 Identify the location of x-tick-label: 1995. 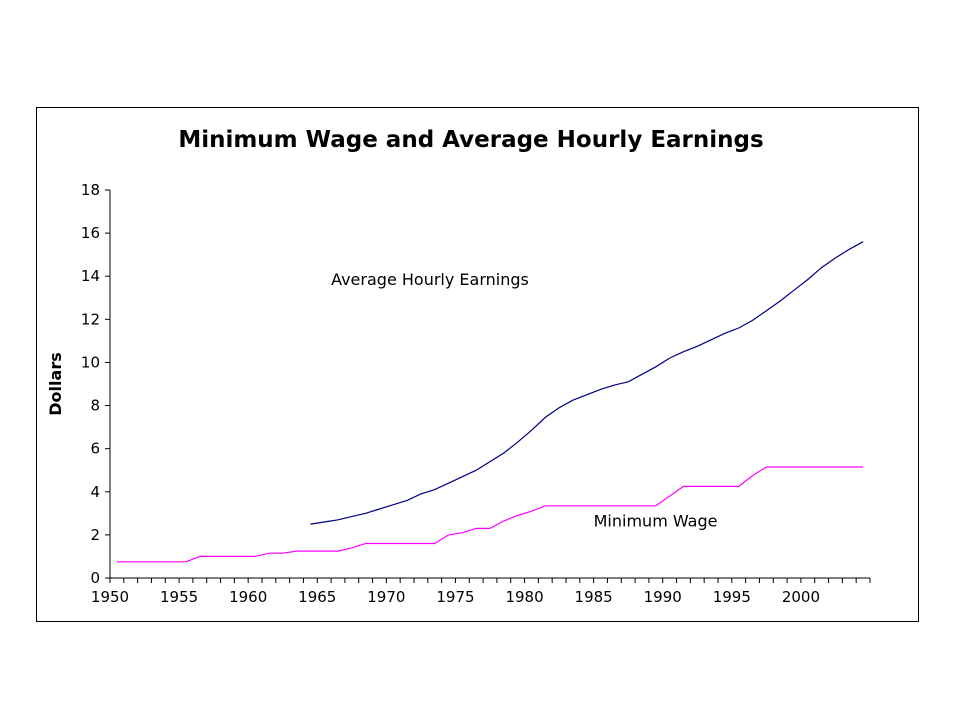
(732, 597).